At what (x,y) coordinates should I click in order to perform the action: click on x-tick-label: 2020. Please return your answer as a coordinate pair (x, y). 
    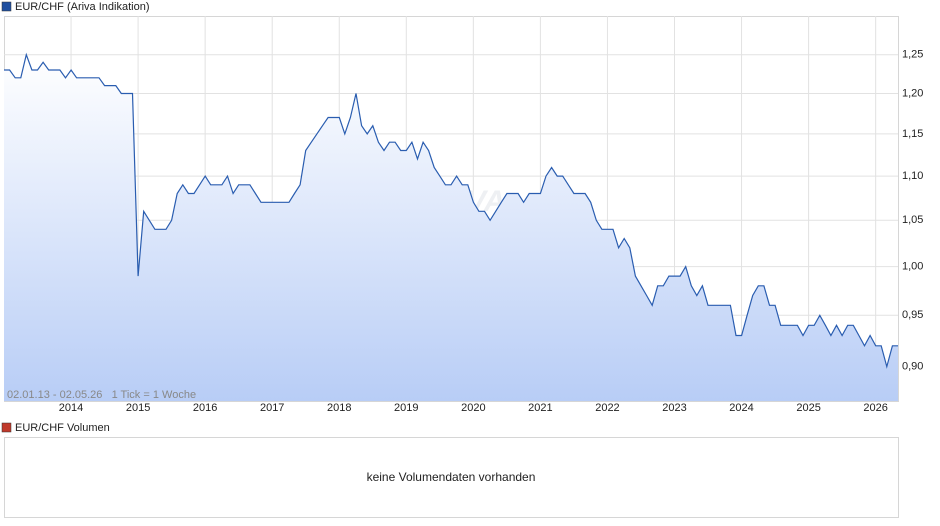
    Looking at the image, I should click on (473, 408).